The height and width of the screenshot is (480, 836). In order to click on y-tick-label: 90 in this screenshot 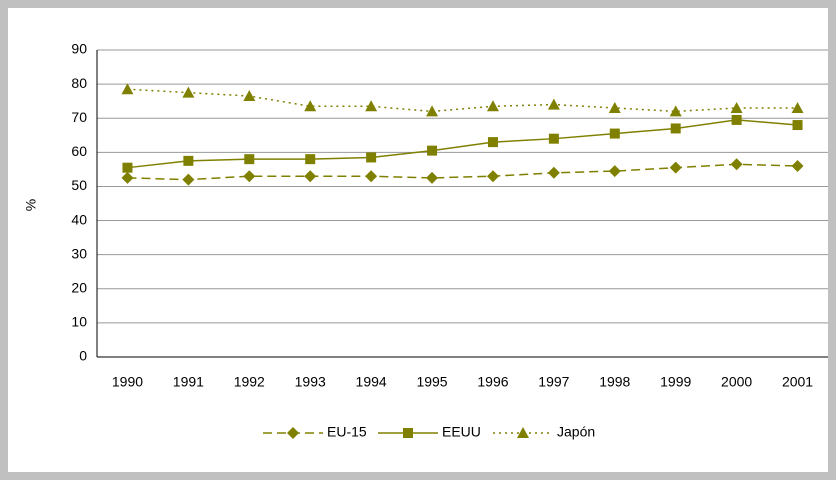, I will do `click(79, 49)`.